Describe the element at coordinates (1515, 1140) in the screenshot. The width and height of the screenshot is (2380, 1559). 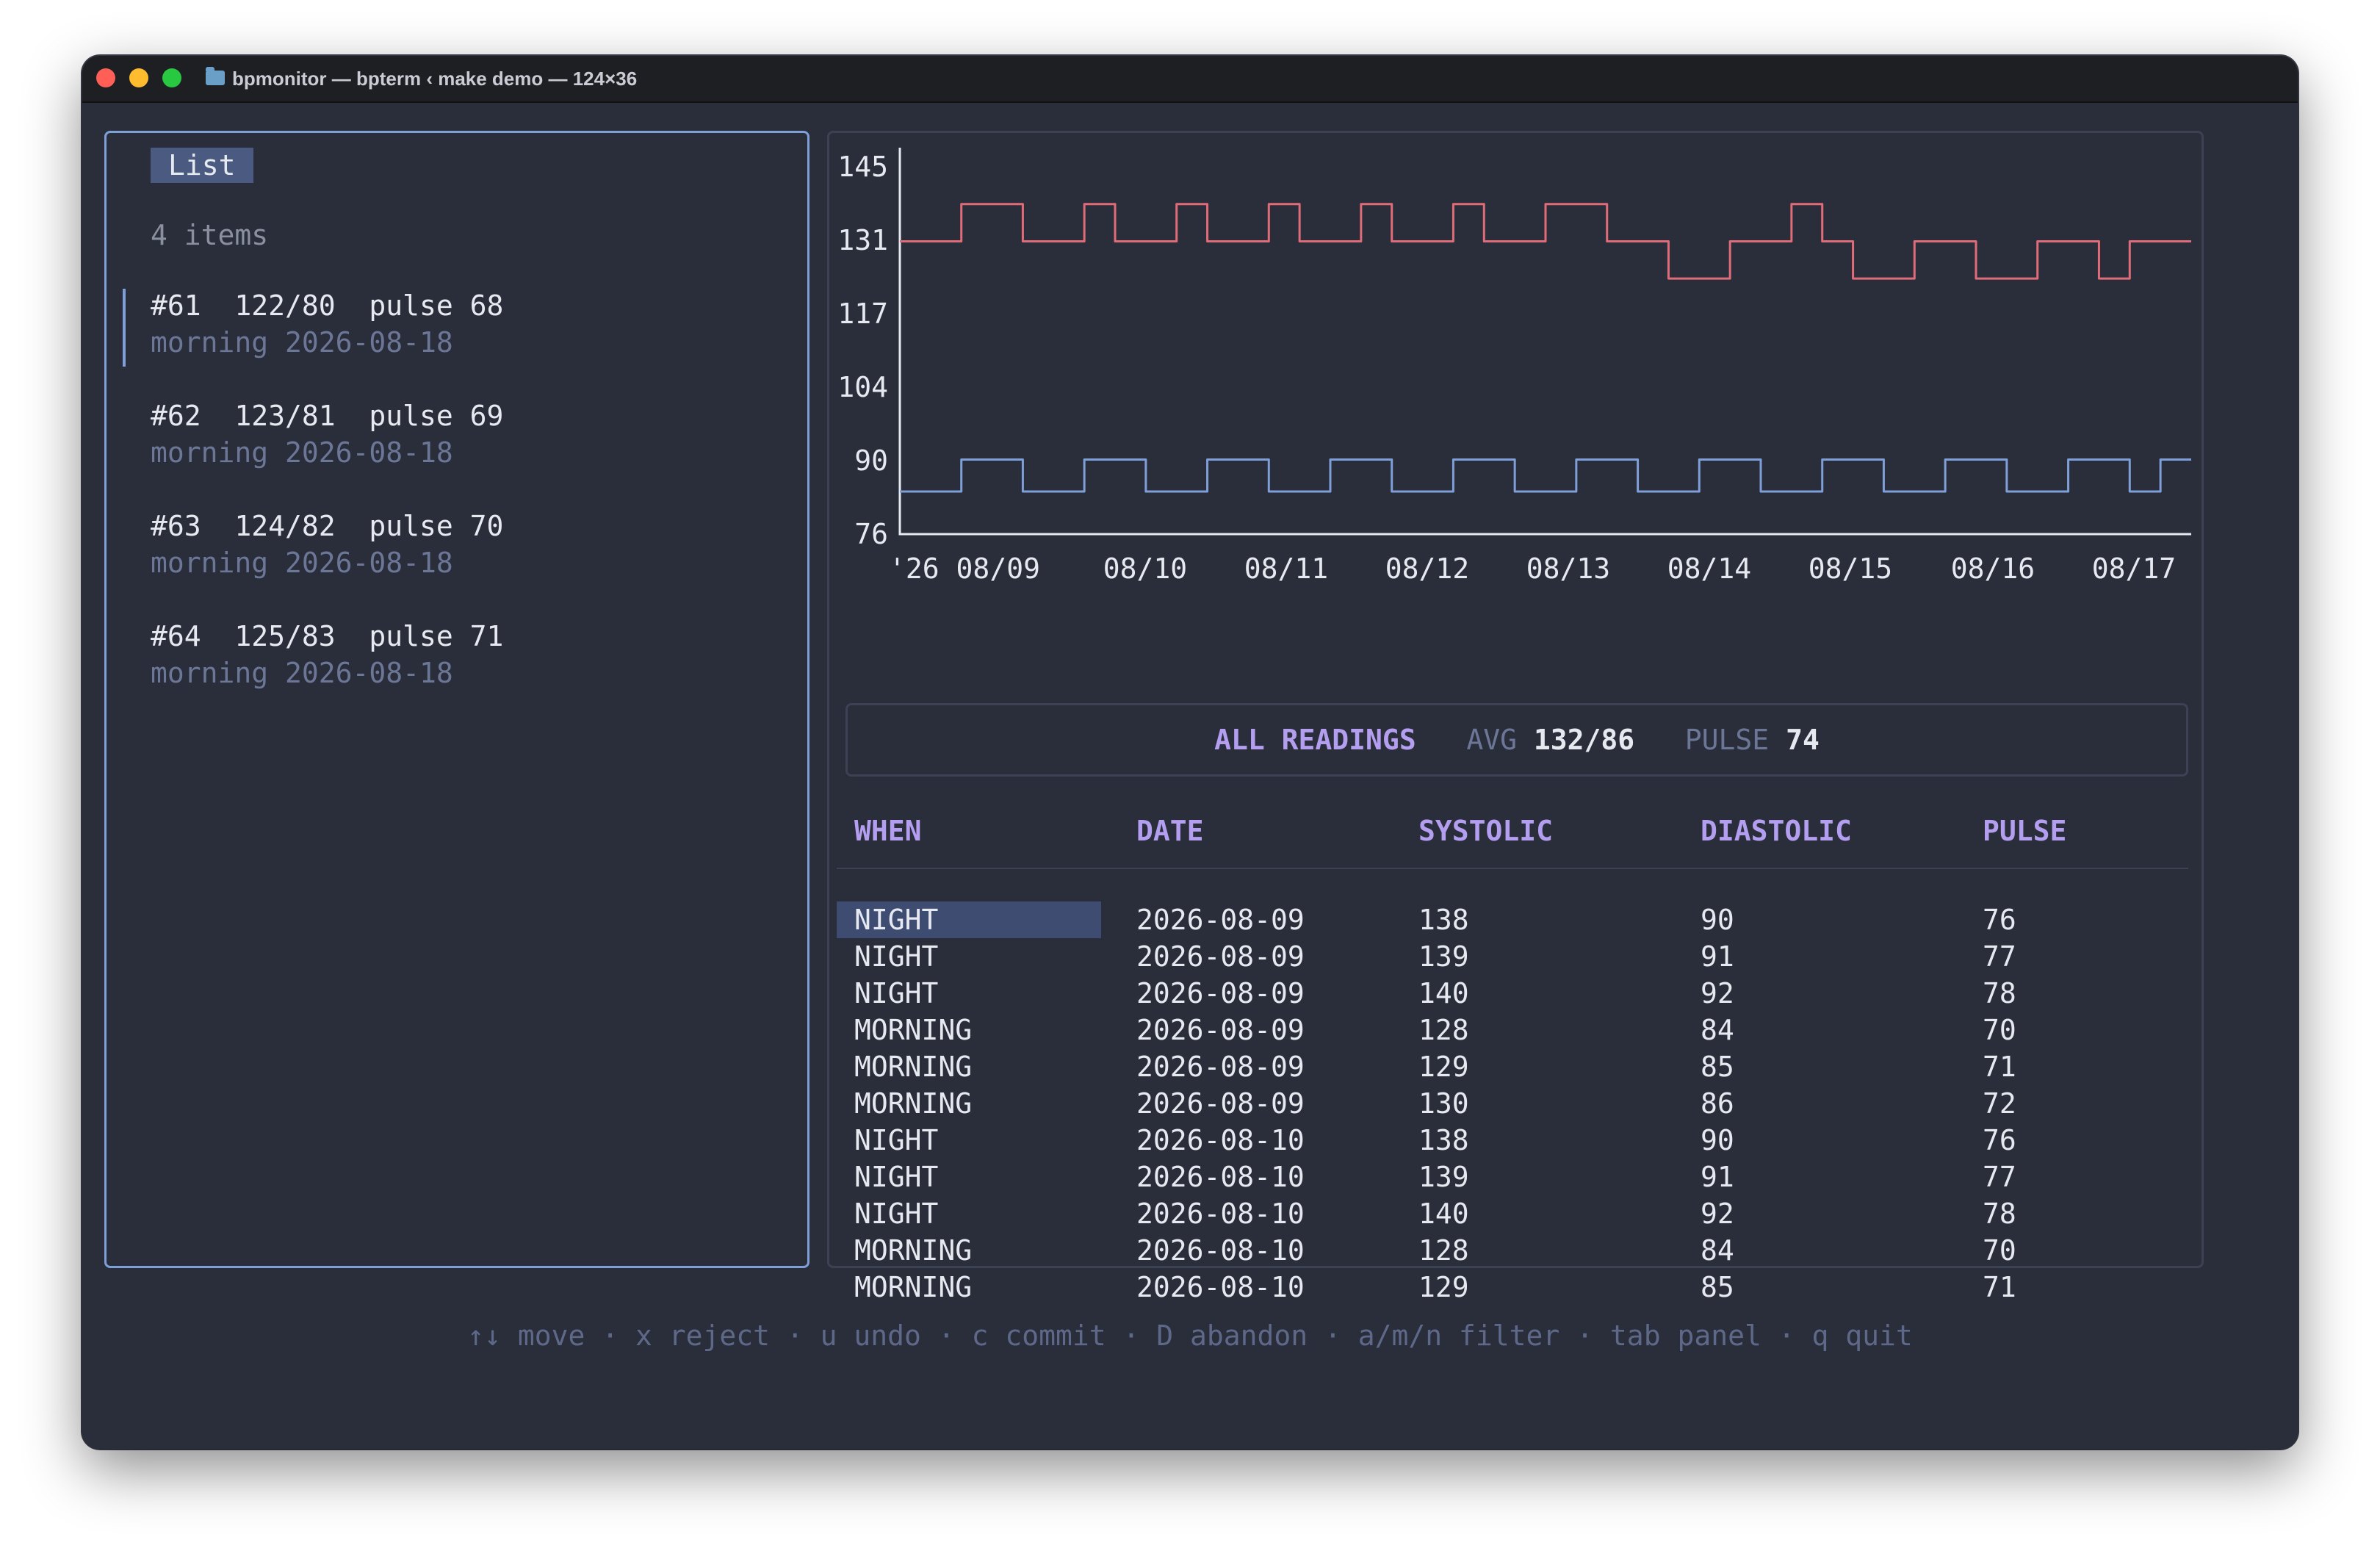
I see `table-row: NIGHT 2026-08-10 138 90 76` at that location.